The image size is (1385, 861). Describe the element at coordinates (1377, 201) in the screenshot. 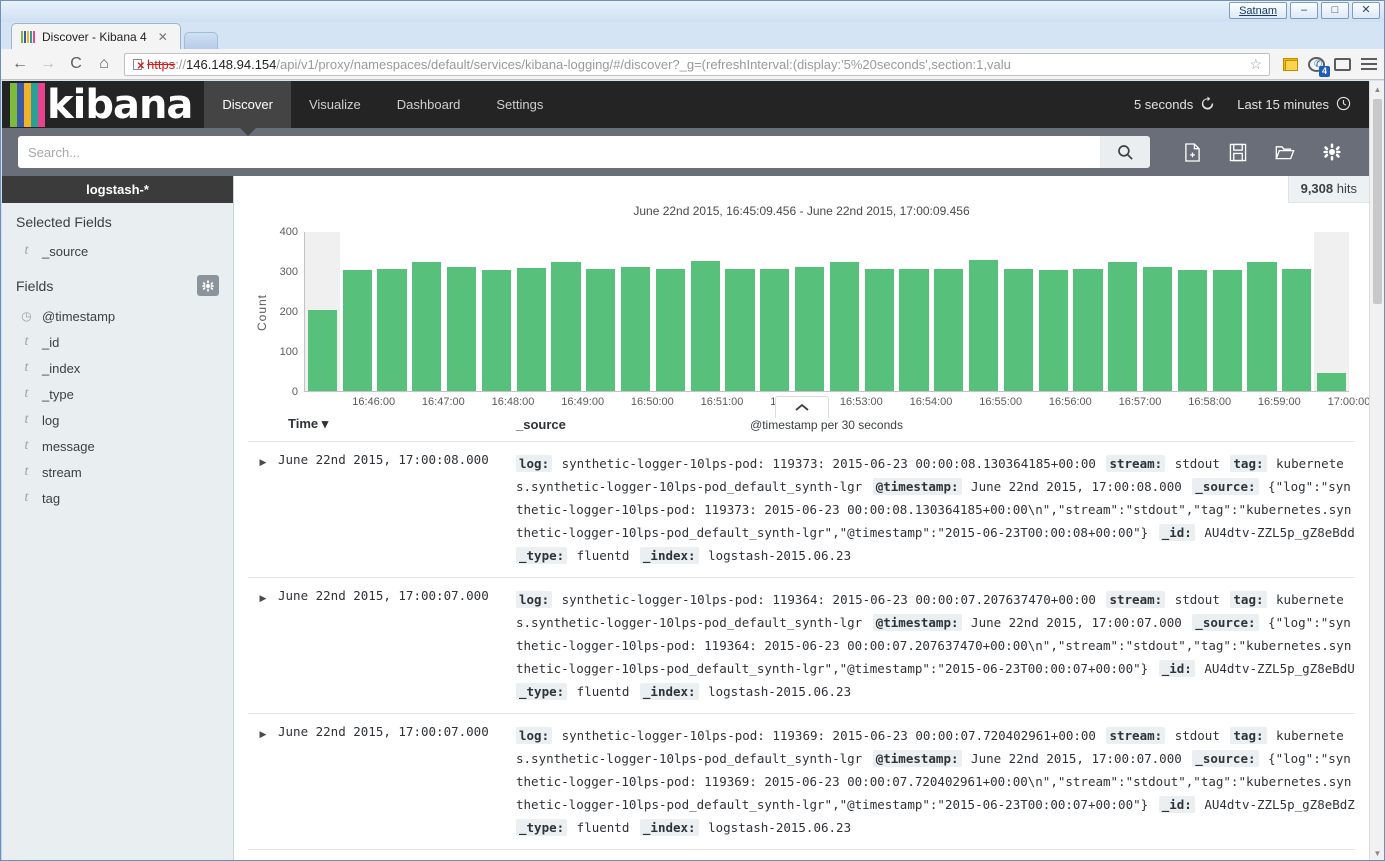

I see `scrollbar-thumb` at that location.